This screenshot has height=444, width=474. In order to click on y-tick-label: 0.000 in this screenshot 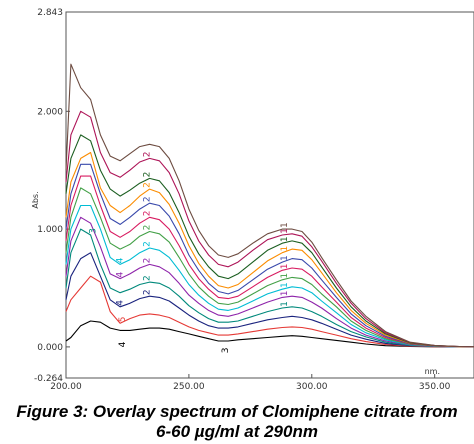, I will do `click(50, 348)`.